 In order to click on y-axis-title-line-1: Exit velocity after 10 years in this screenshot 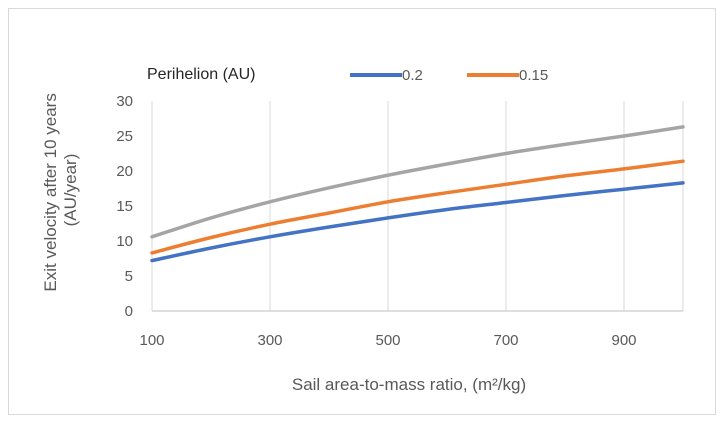, I will do `click(50, 192)`.